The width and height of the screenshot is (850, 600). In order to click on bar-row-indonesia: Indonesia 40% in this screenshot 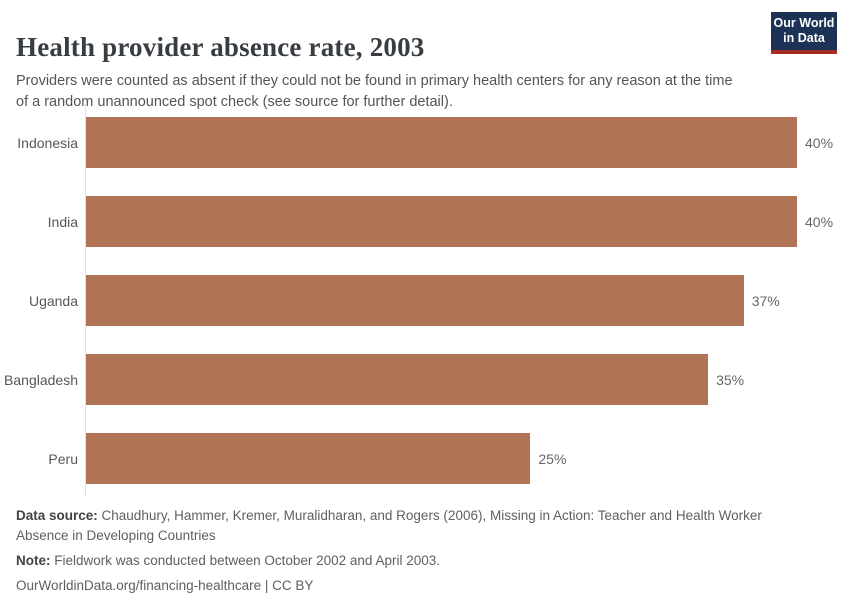, I will do `click(425, 142)`.